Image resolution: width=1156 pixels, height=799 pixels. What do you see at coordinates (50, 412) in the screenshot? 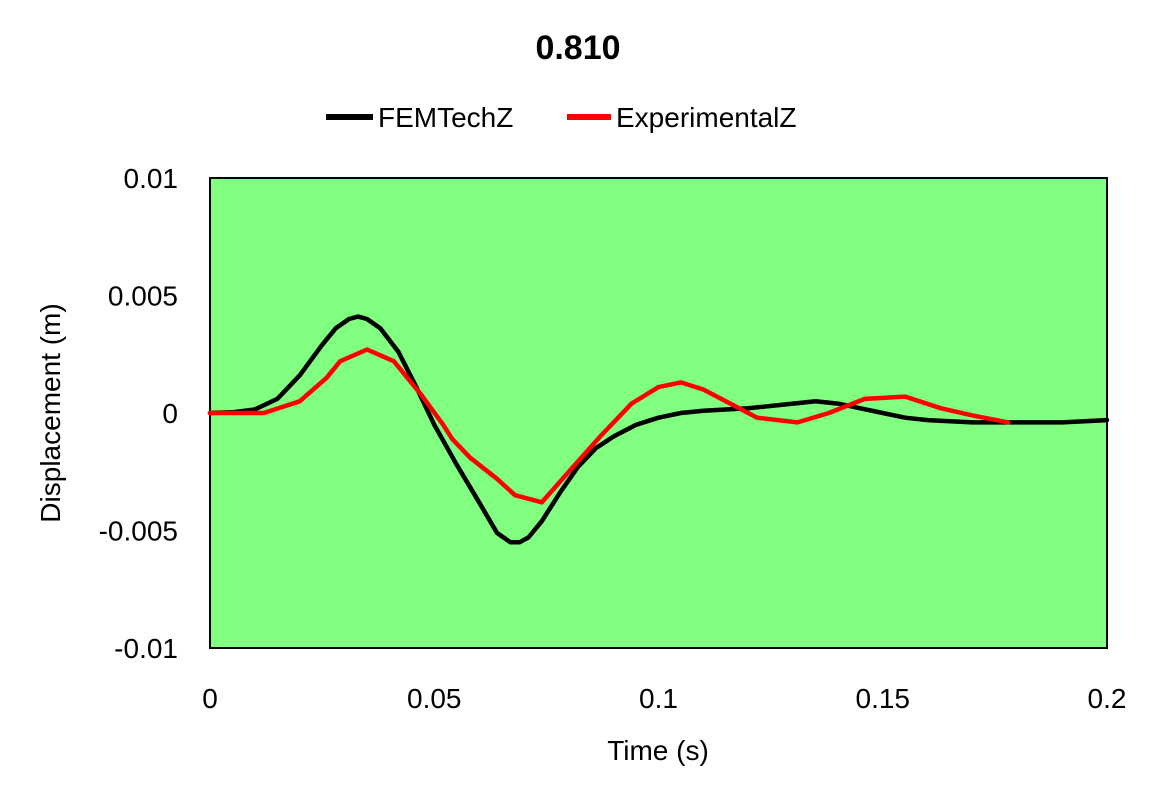
I see `y-axis-label: Displacement (m)` at bounding box center [50, 412].